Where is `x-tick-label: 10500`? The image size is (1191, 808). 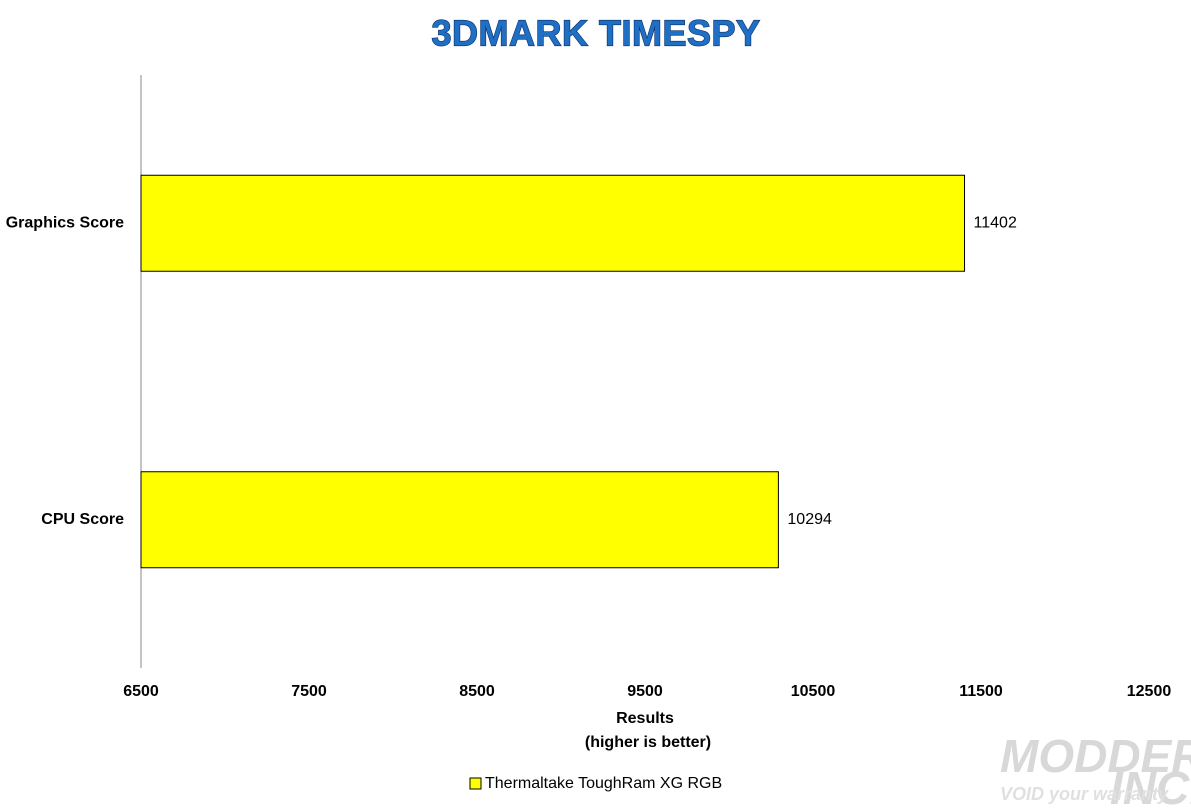 x-tick-label: 10500 is located at coordinates (813, 691).